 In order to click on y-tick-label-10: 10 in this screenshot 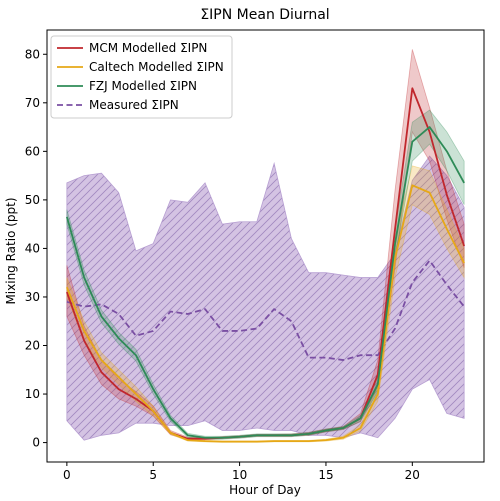, I will do `click(32, 394)`.